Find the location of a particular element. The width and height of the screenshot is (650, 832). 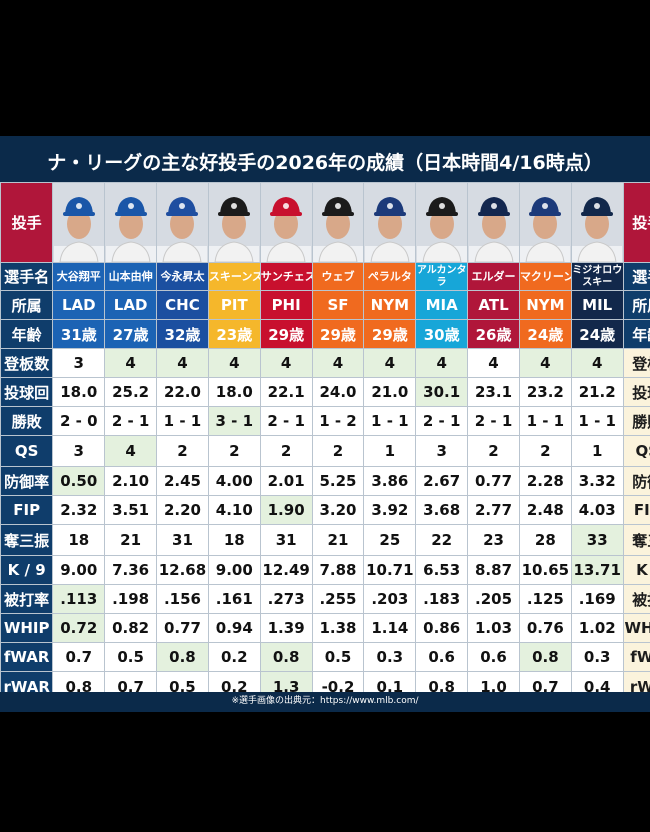

player-name: ペラルタ is located at coordinates (390, 276).